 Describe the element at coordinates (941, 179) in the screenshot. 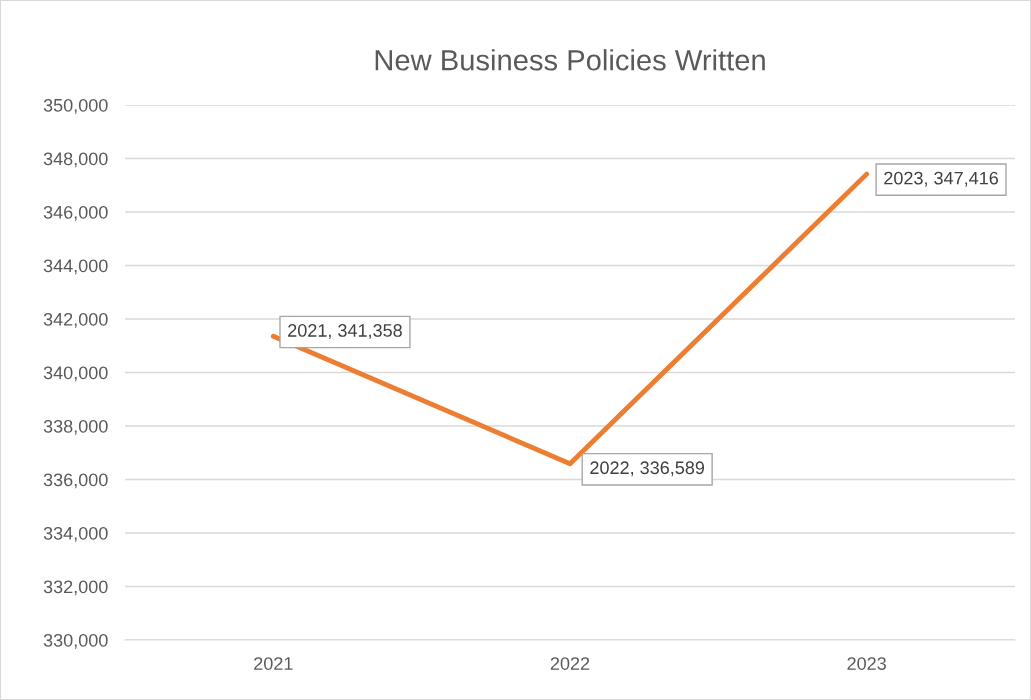

I see `data-label: 2023, 347,416` at that location.